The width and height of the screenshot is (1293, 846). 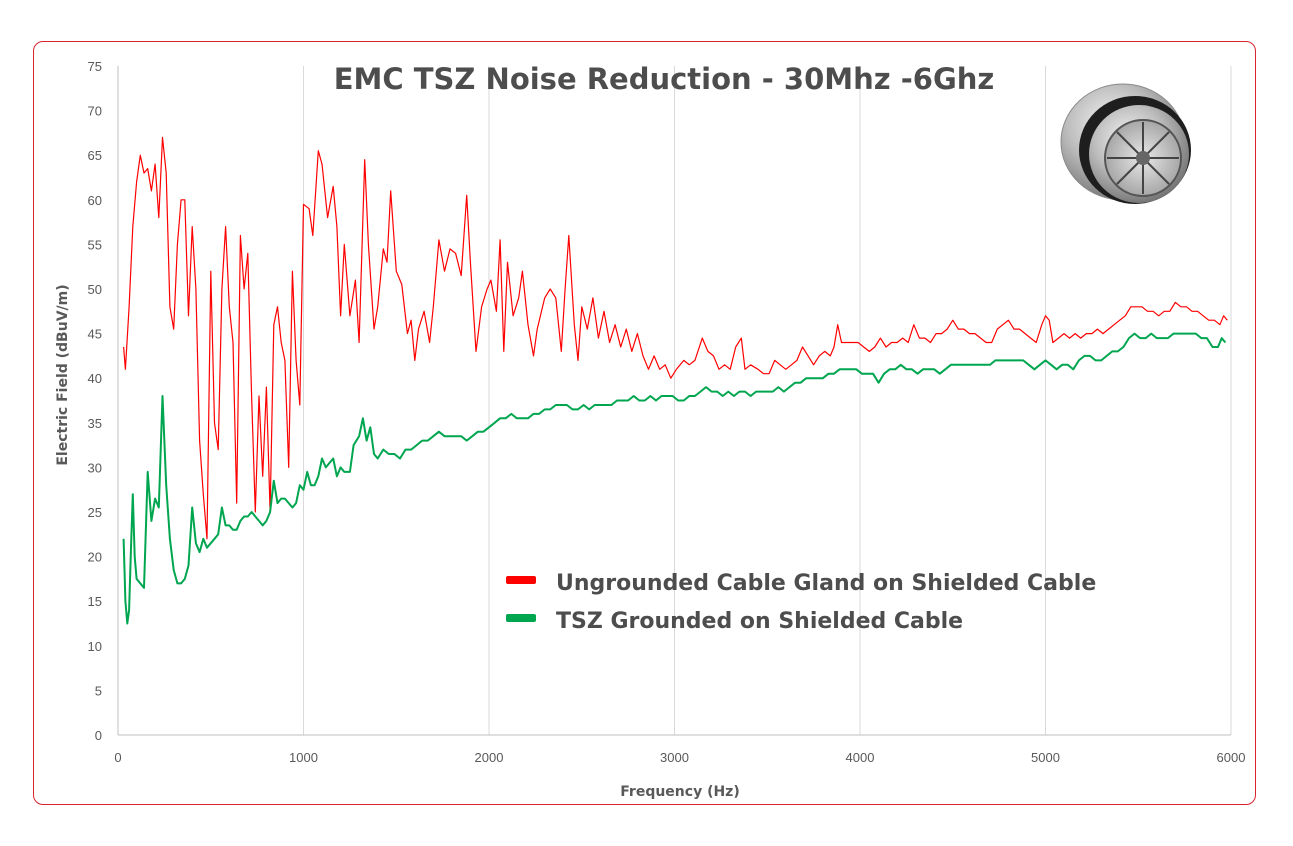 What do you see at coordinates (1125, 143) in the screenshot?
I see `cable-gland-product-image` at bounding box center [1125, 143].